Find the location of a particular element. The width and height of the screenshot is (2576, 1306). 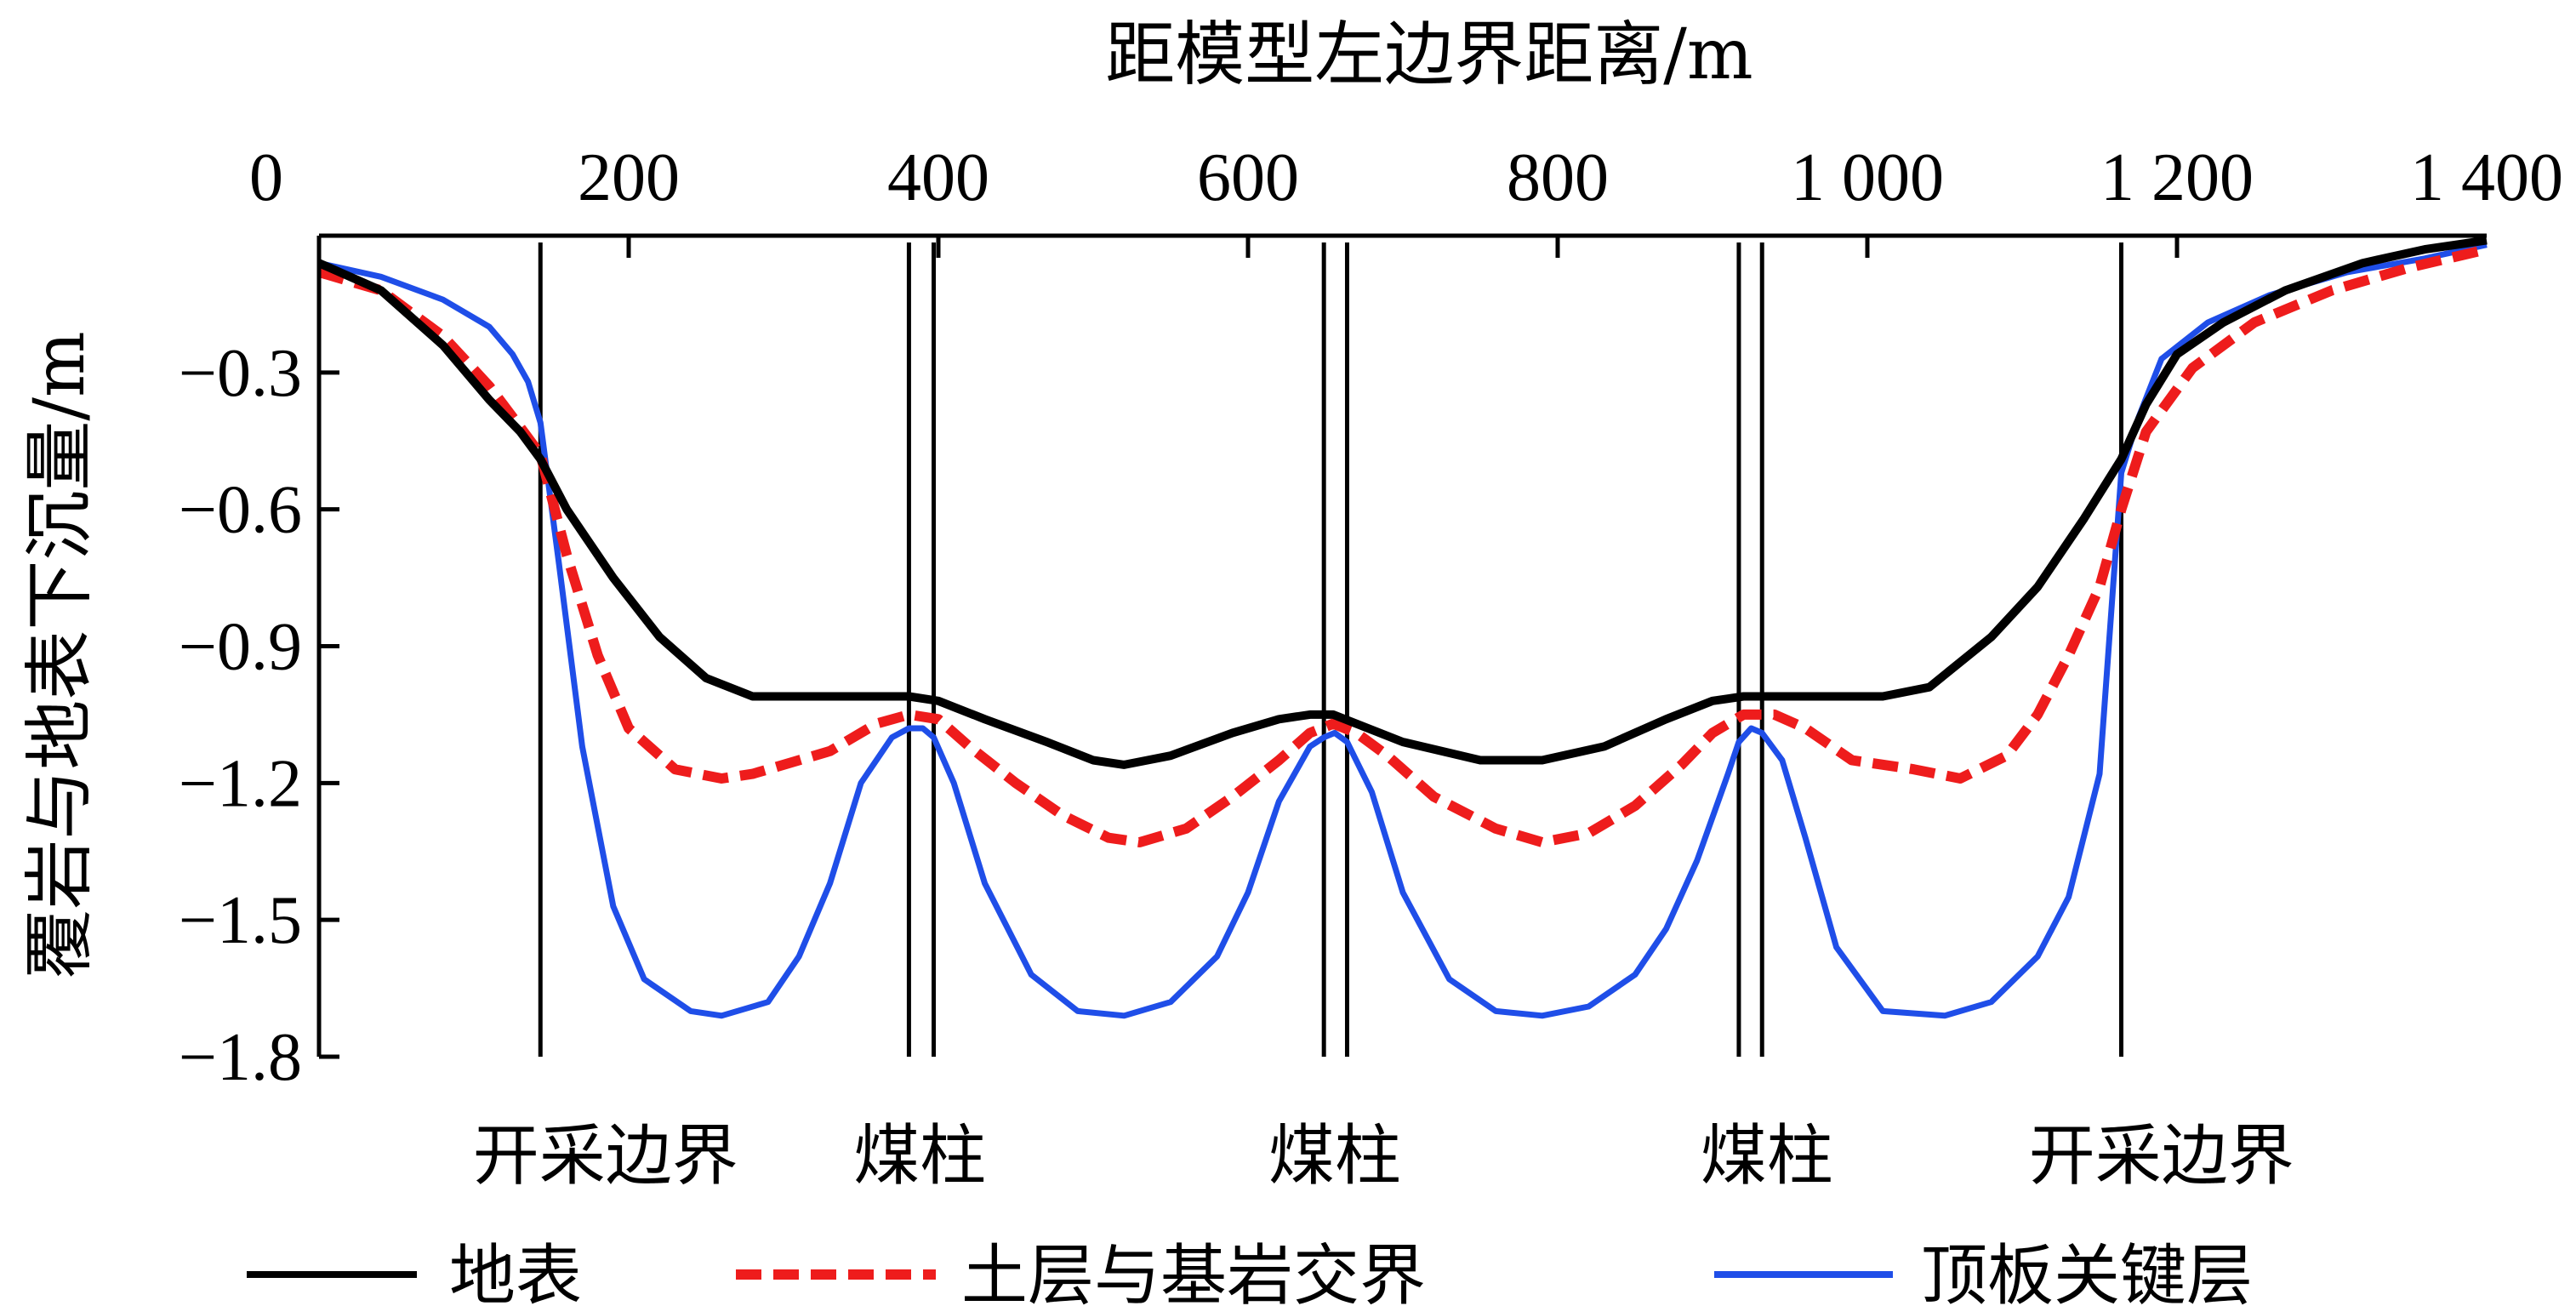

legend-label-3: 顶板关键层 is located at coordinates (2087, 1272).